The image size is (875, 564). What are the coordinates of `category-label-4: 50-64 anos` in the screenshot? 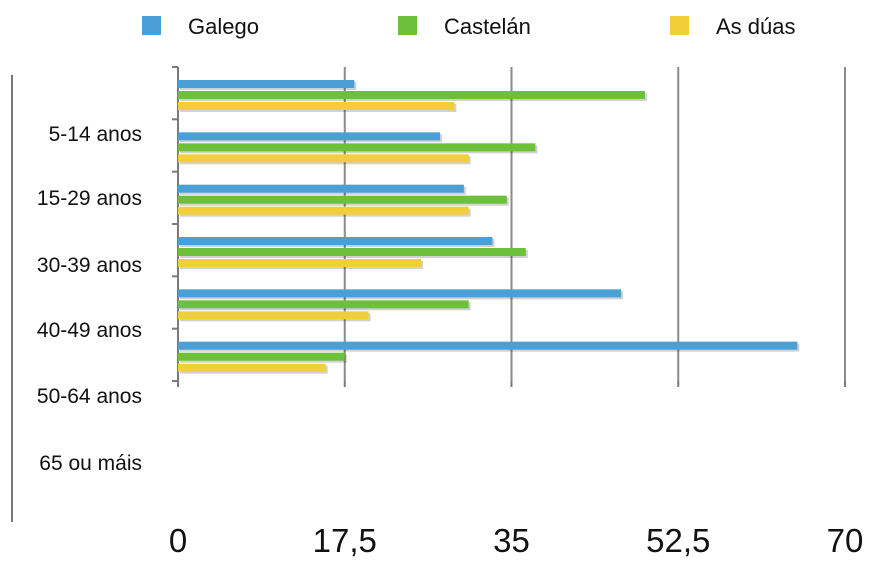 It's located at (89, 396).